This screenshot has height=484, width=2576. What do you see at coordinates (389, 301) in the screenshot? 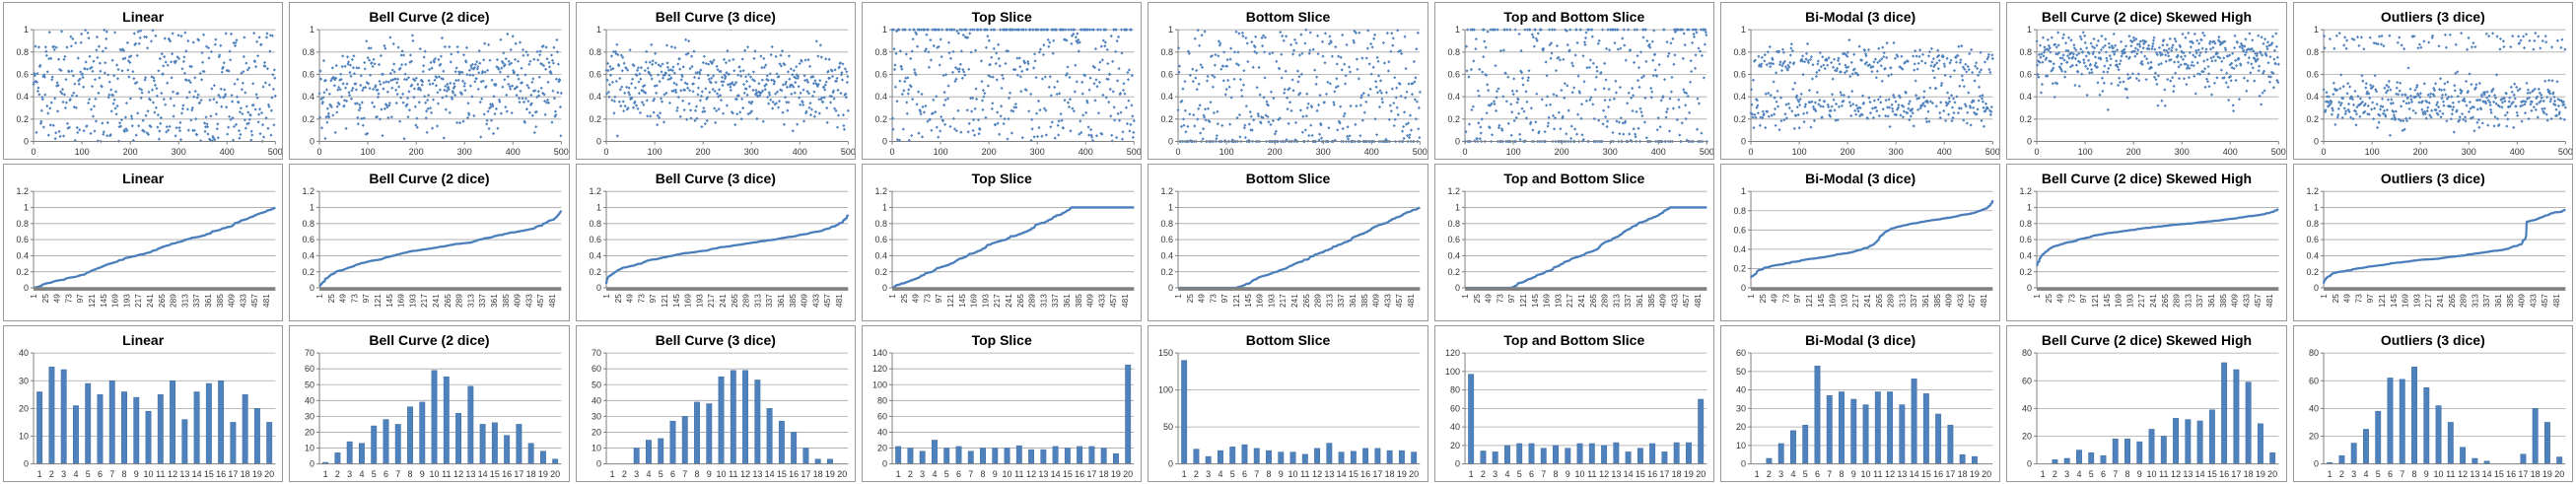
I see `svg-text: 145` at bounding box center [389, 301].